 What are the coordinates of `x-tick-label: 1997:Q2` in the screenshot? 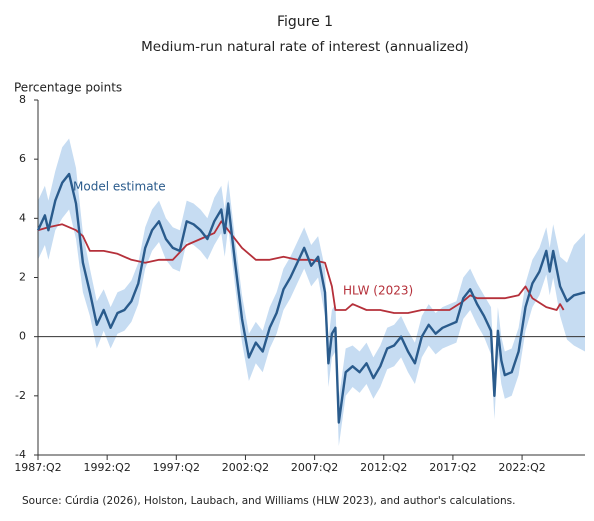 It's located at (176, 467).